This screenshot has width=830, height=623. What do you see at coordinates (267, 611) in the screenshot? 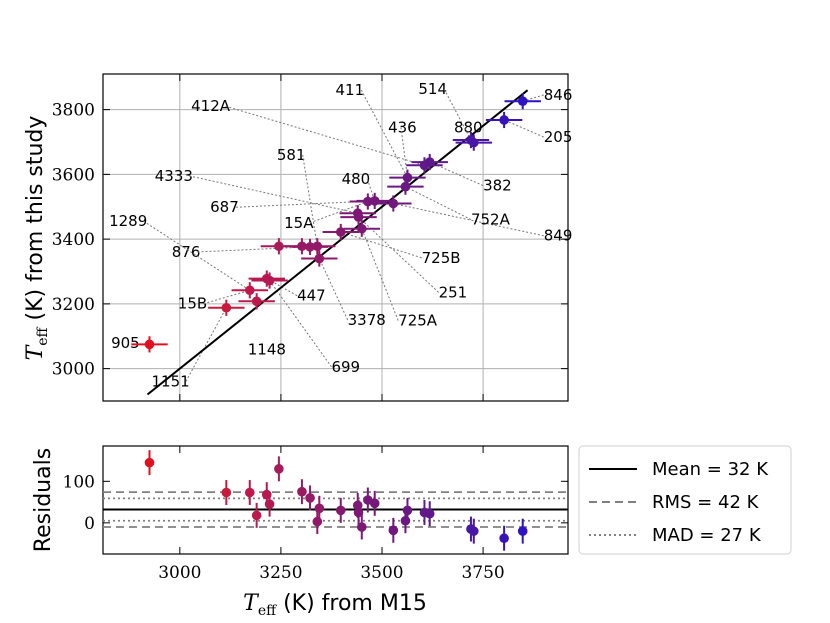
I see `x-label-subscript: eff` at bounding box center [267, 611].